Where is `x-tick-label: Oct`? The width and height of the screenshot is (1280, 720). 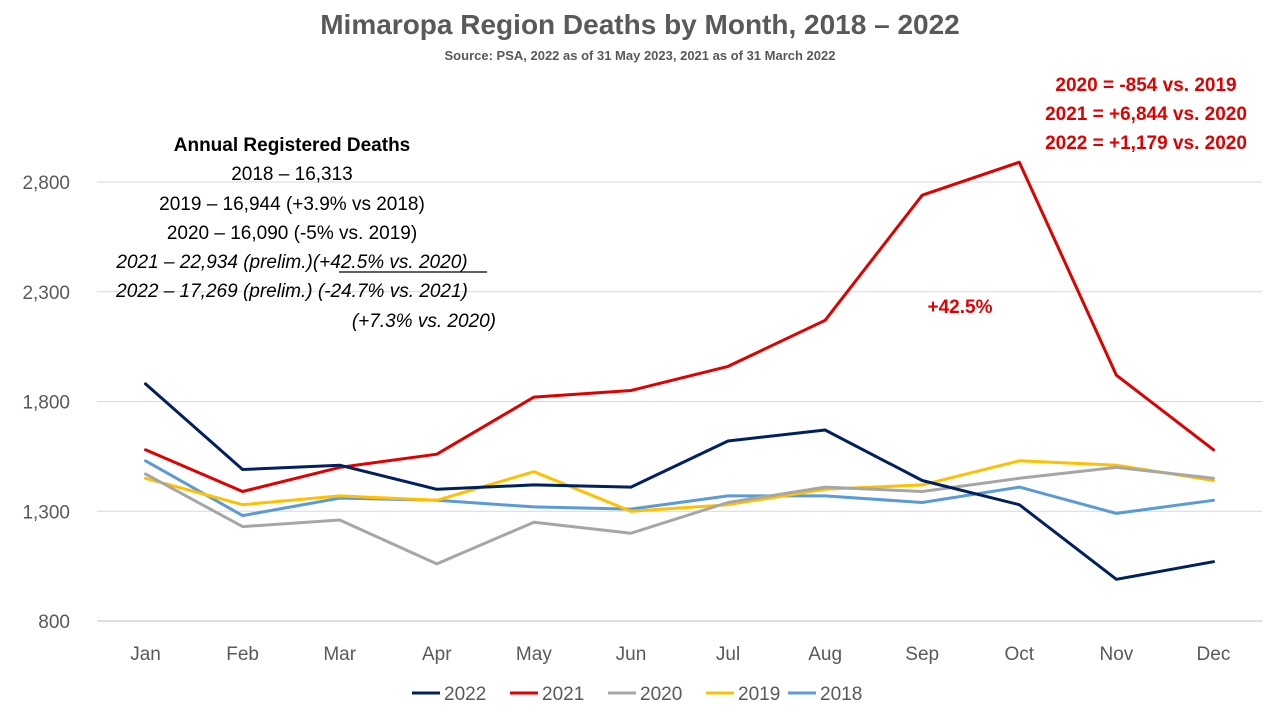 x-tick-label: Oct is located at coordinates (1020, 654).